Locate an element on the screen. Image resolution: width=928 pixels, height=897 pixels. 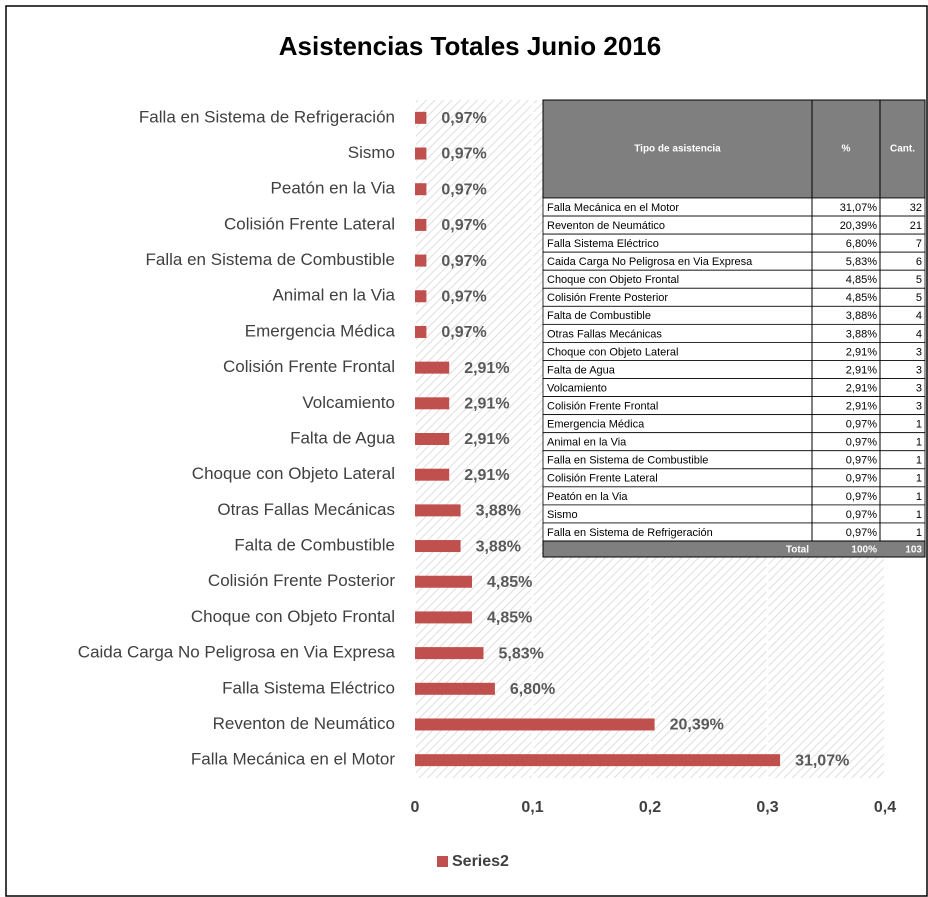
value-label: 20,39% is located at coordinates (697, 725).